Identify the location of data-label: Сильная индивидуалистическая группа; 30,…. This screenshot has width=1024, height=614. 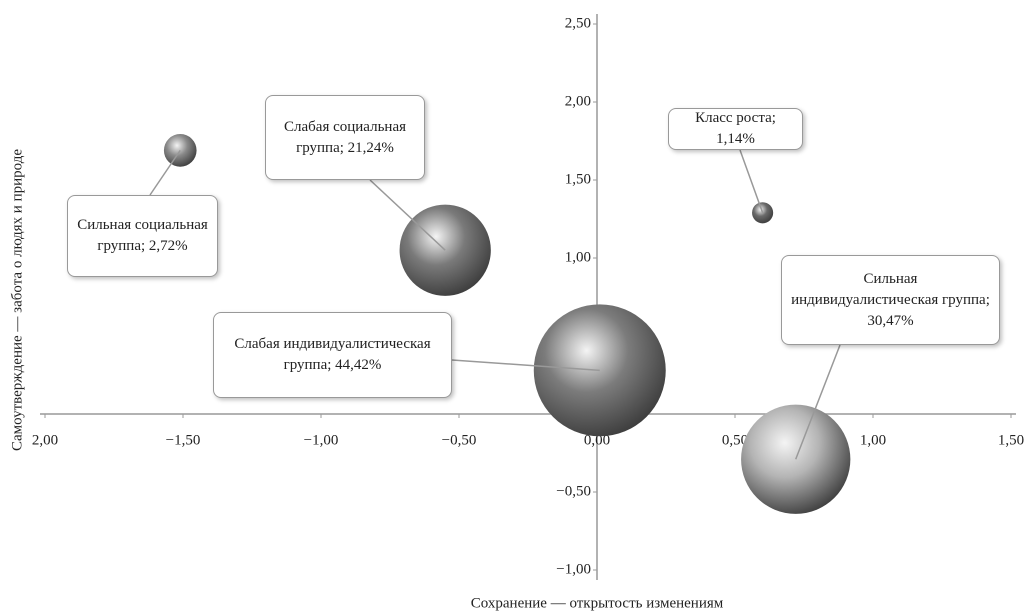
(890, 300).